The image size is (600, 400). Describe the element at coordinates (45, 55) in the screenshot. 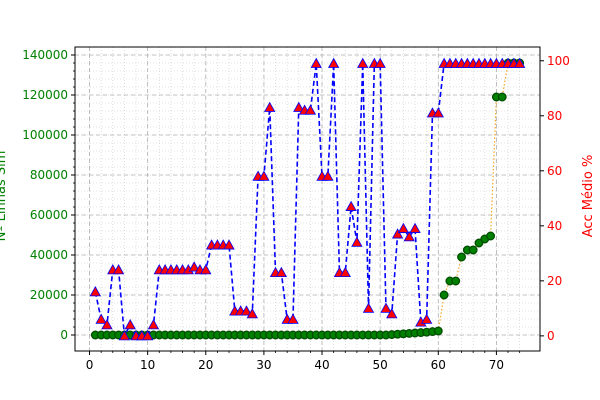

I see `y-left-tick-label: 140000` at that location.